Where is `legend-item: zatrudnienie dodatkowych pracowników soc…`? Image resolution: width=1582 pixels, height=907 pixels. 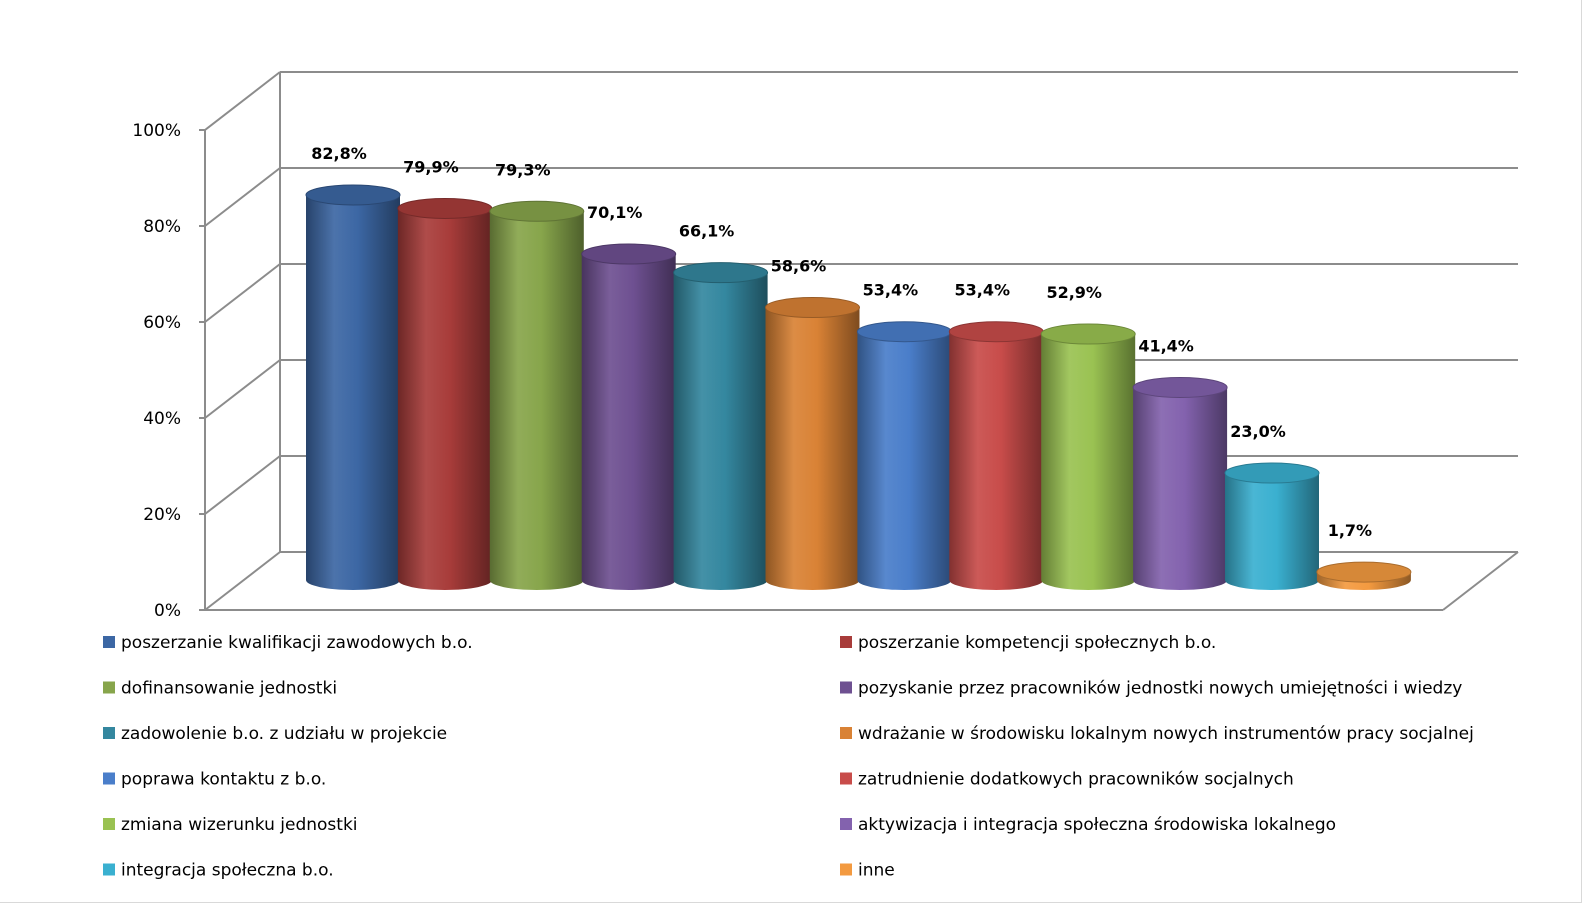
legend-item: zatrudnienie dodatkowych pracowników soc… is located at coordinates (1067, 780).